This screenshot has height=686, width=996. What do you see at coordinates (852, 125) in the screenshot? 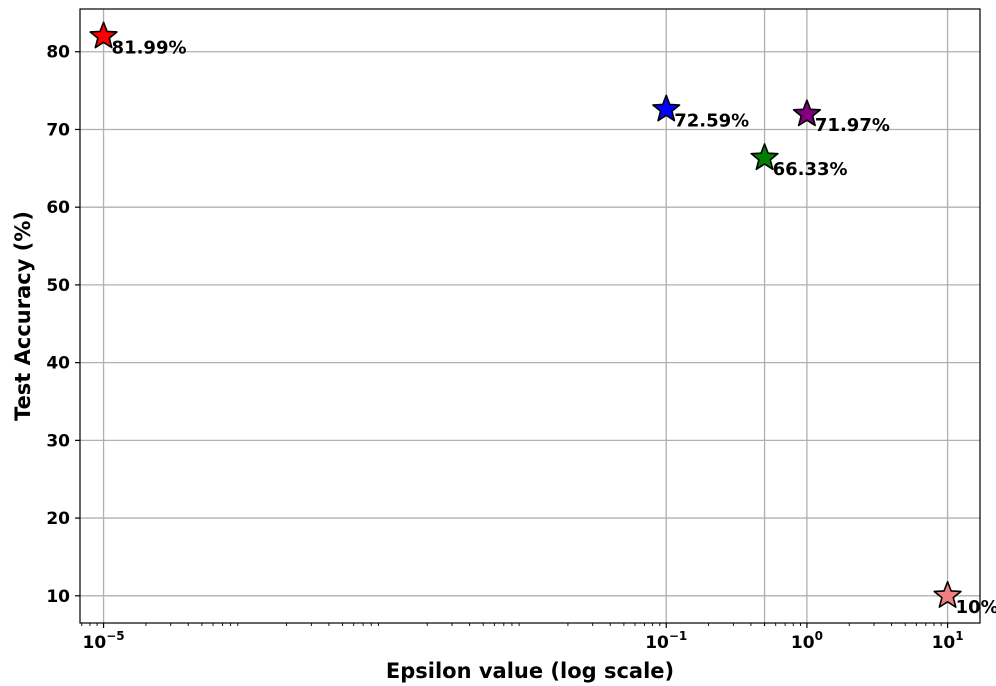
I see `point-value-label: 71.97%` at bounding box center [852, 125].